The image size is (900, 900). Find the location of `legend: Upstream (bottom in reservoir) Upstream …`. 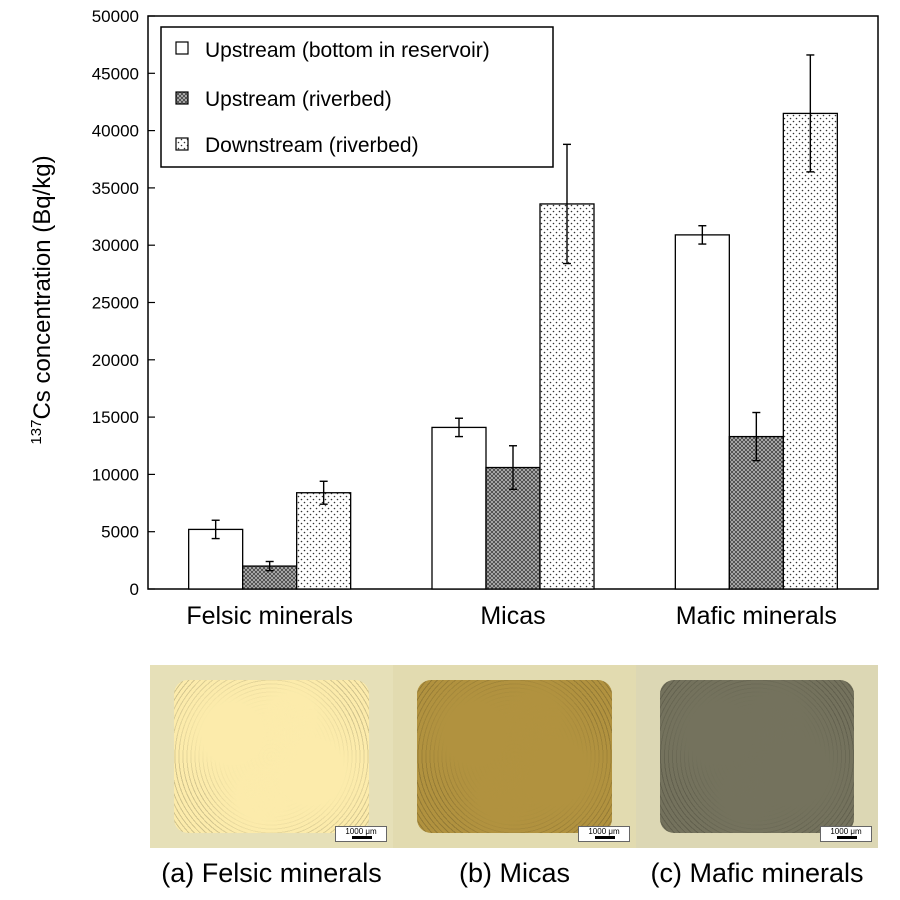

legend: Upstream (bottom in reservoir) Upstream … is located at coordinates (357, 97).